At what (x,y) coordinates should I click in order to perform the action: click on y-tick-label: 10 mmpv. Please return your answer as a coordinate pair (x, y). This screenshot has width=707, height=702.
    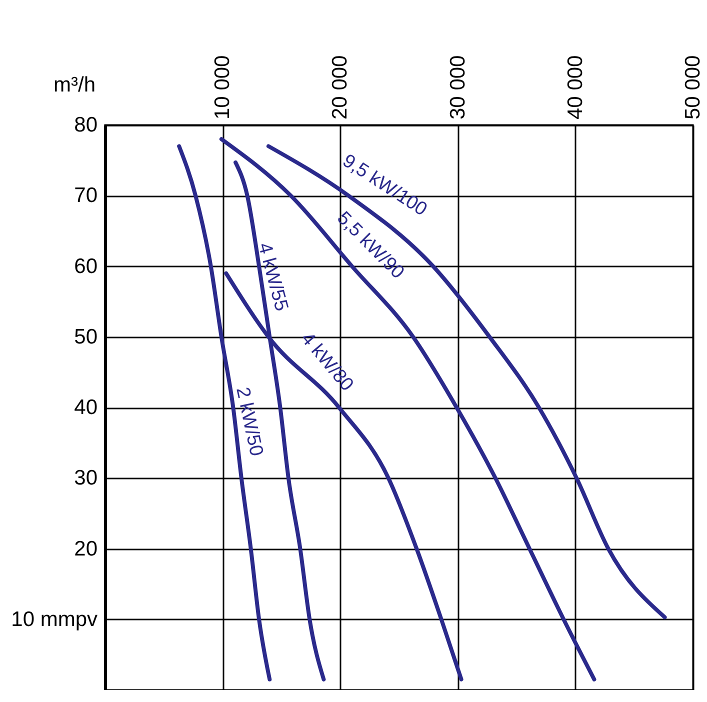
    Looking at the image, I should click on (54, 619).